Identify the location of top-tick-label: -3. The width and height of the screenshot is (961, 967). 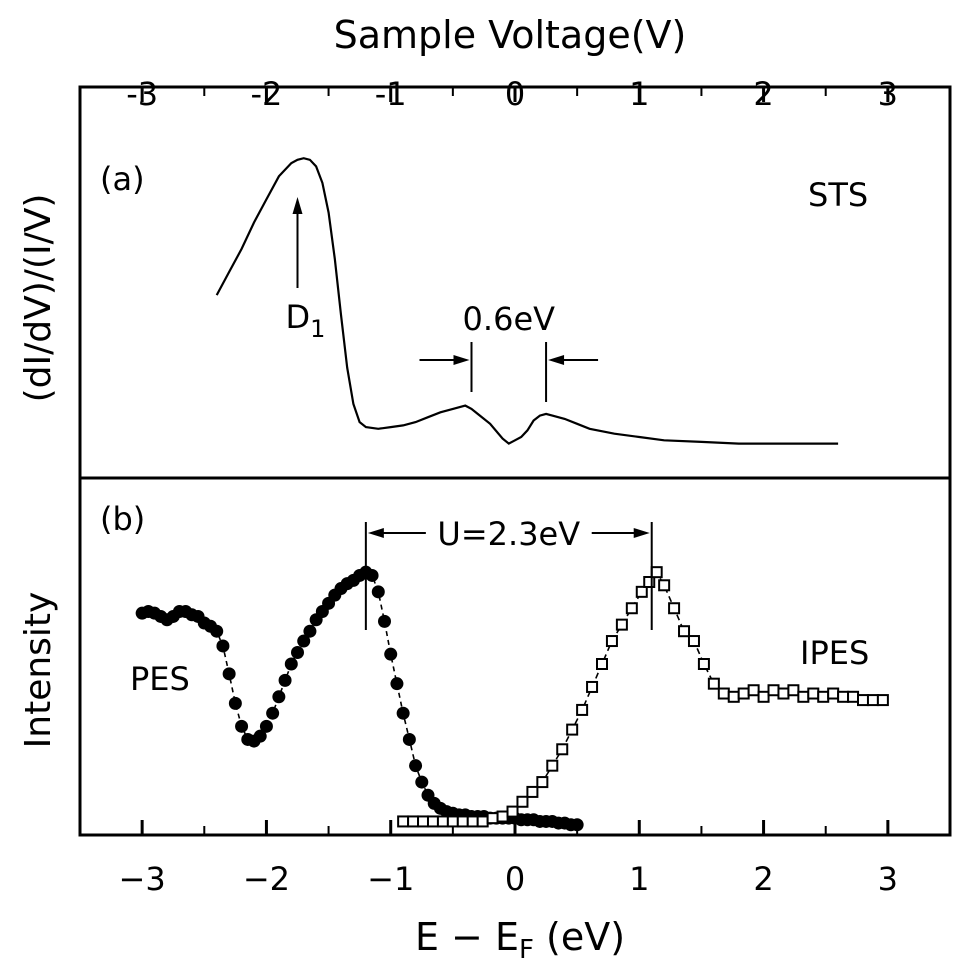
(142, 94).